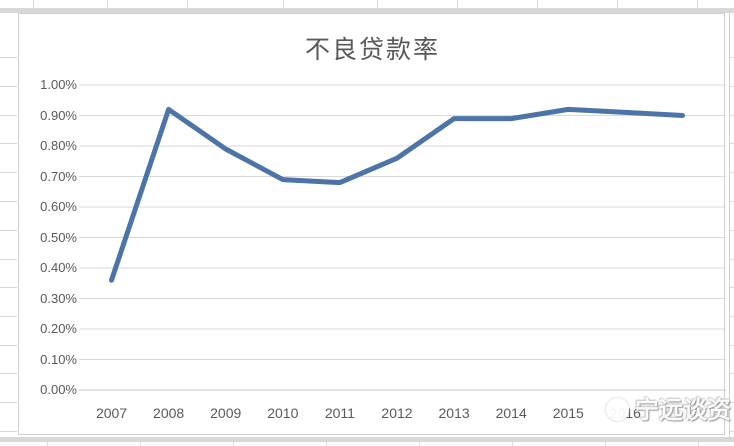 The height and width of the screenshot is (446, 734). What do you see at coordinates (58, 84) in the screenshot?
I see `y-axis-tick-label: 1.00%` at bounding box center [58, 84].